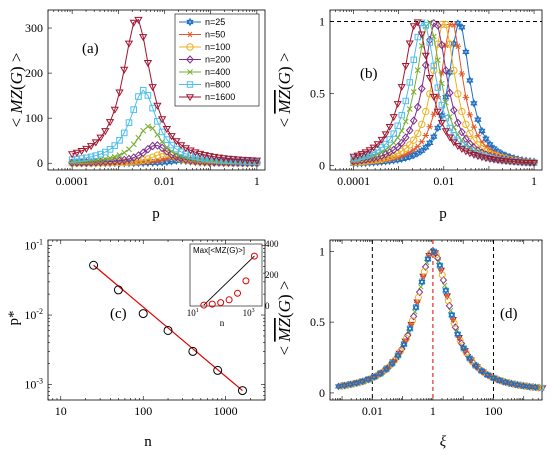 The height and width of the screenshot is (455, 550). I want to click on inset-xtick-label: 103, so click(249, 313).